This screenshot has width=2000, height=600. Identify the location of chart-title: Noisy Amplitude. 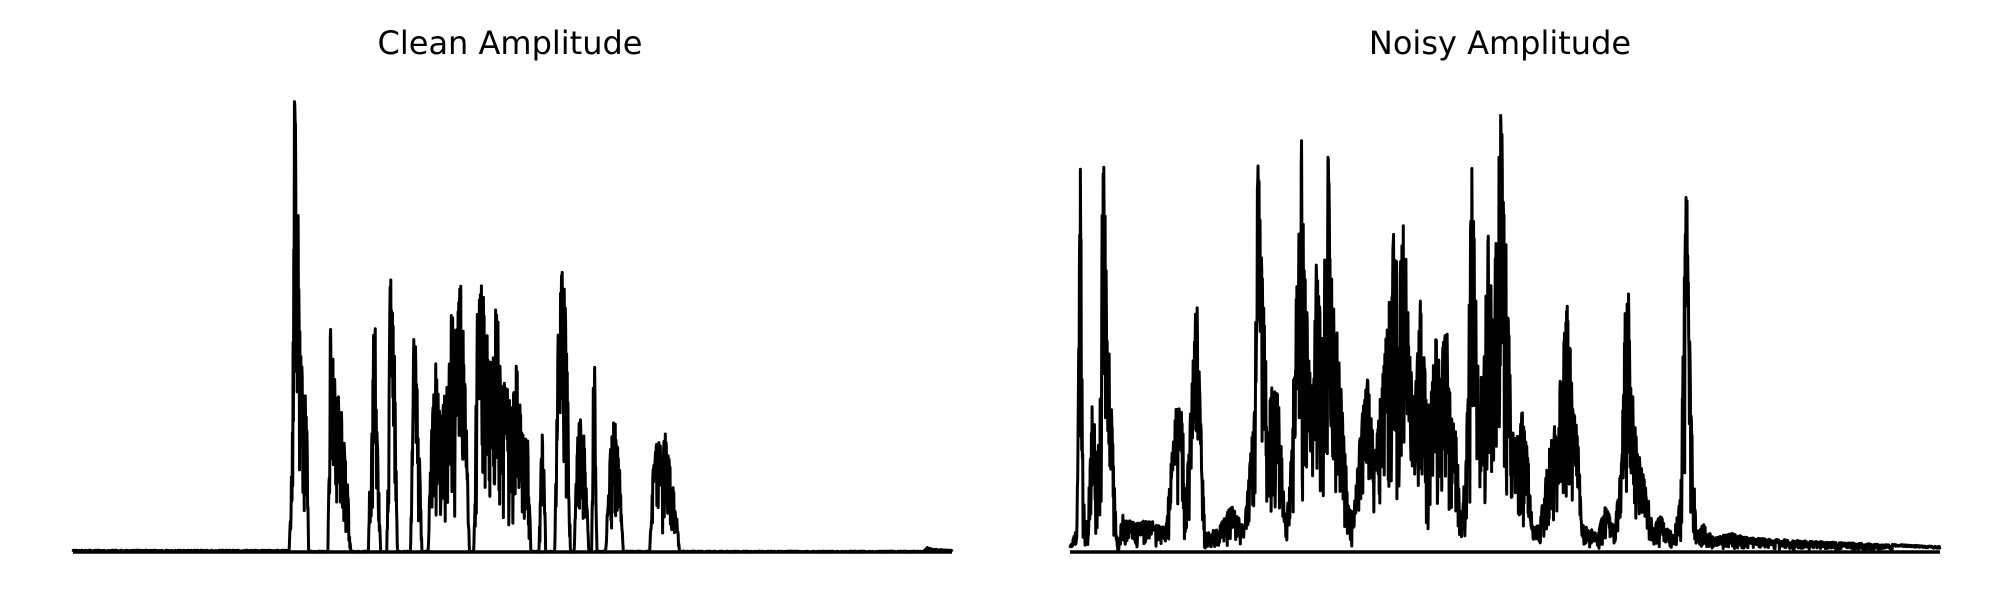
(1500, 43).